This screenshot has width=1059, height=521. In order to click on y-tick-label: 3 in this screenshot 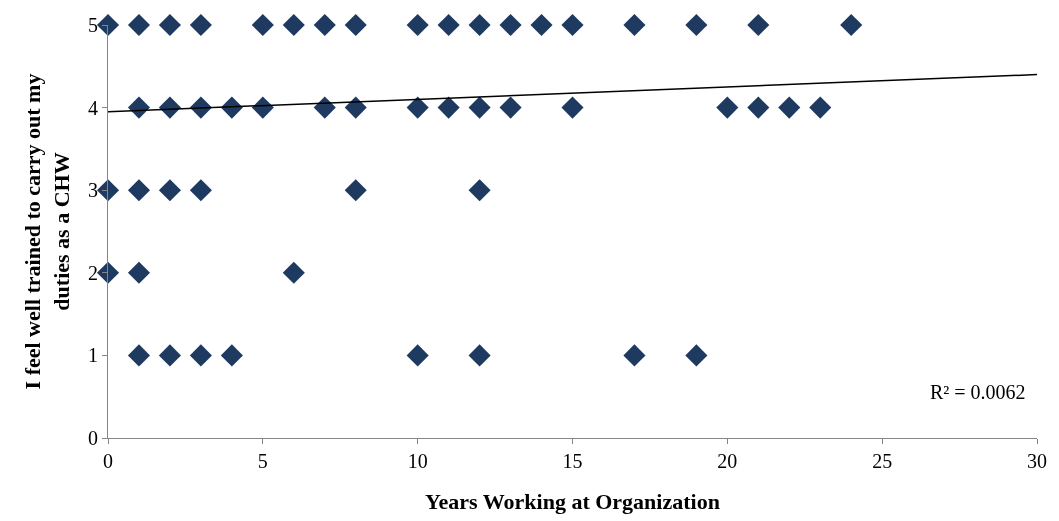, I will do `click(93, 190)`.